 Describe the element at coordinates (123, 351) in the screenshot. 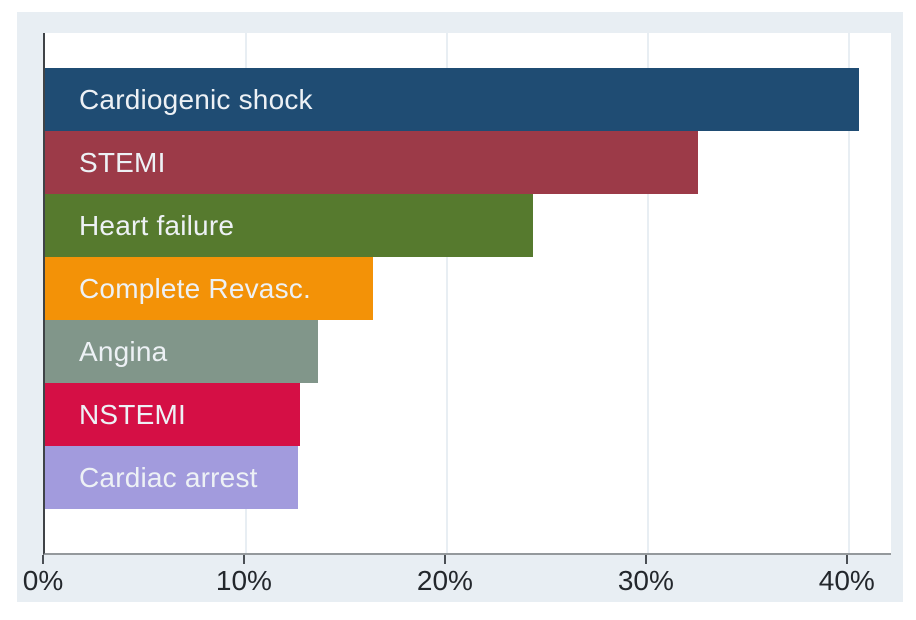

I see `bar-label: Angina` at that location.